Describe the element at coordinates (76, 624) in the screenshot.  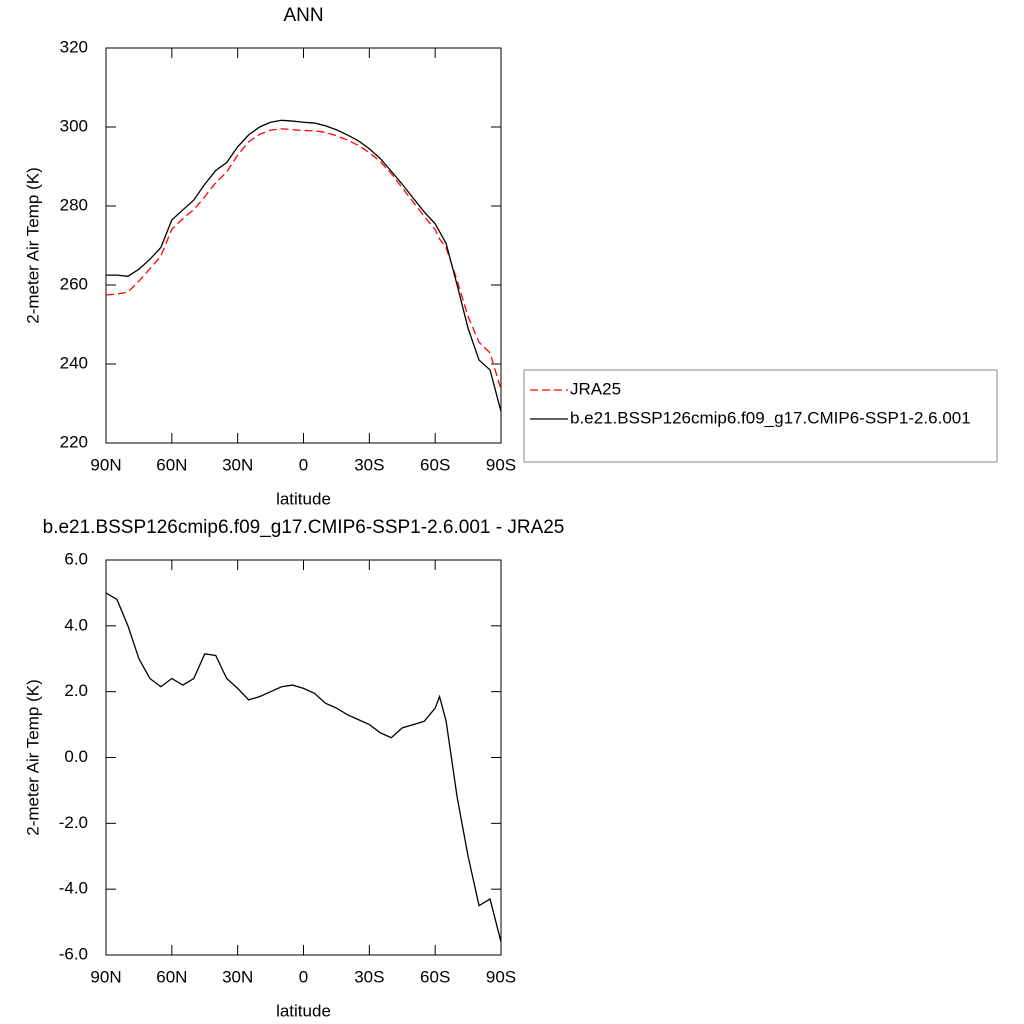
I see `y-tick-label: 4.0` at that location.